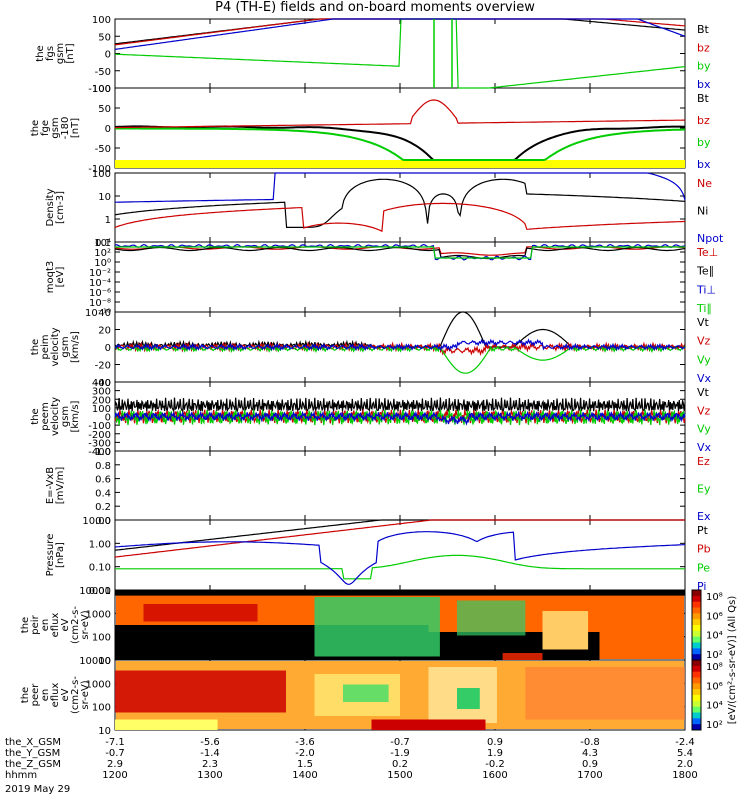 This screenshot has width=750, height=800. What do you see at coordinates (108, 348) in the screenshot?
I see `y-tick-label-peim: 0` at bounding box center [108, 348].